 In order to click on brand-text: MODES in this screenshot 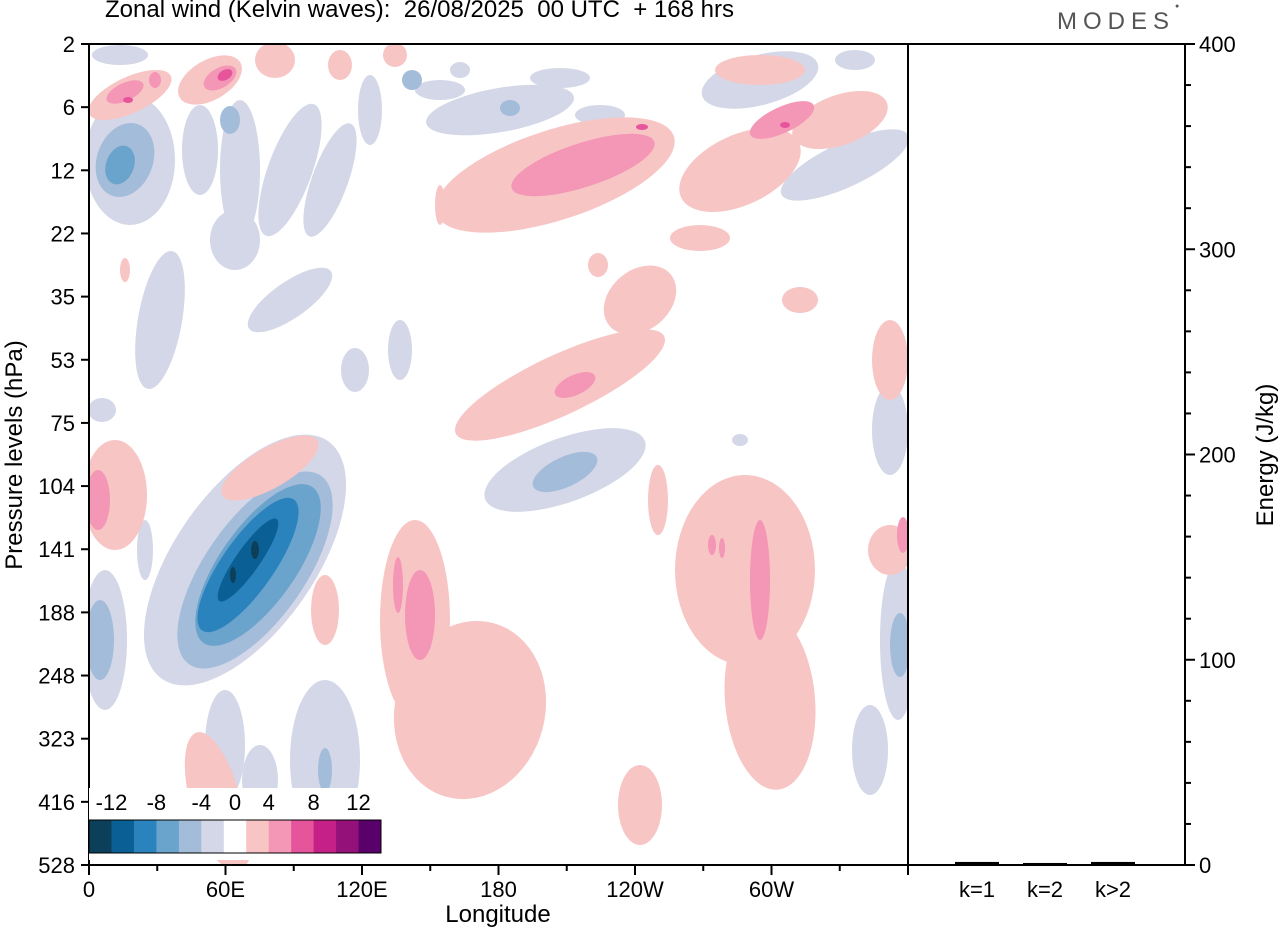, I will do `click(1116, 21)`.